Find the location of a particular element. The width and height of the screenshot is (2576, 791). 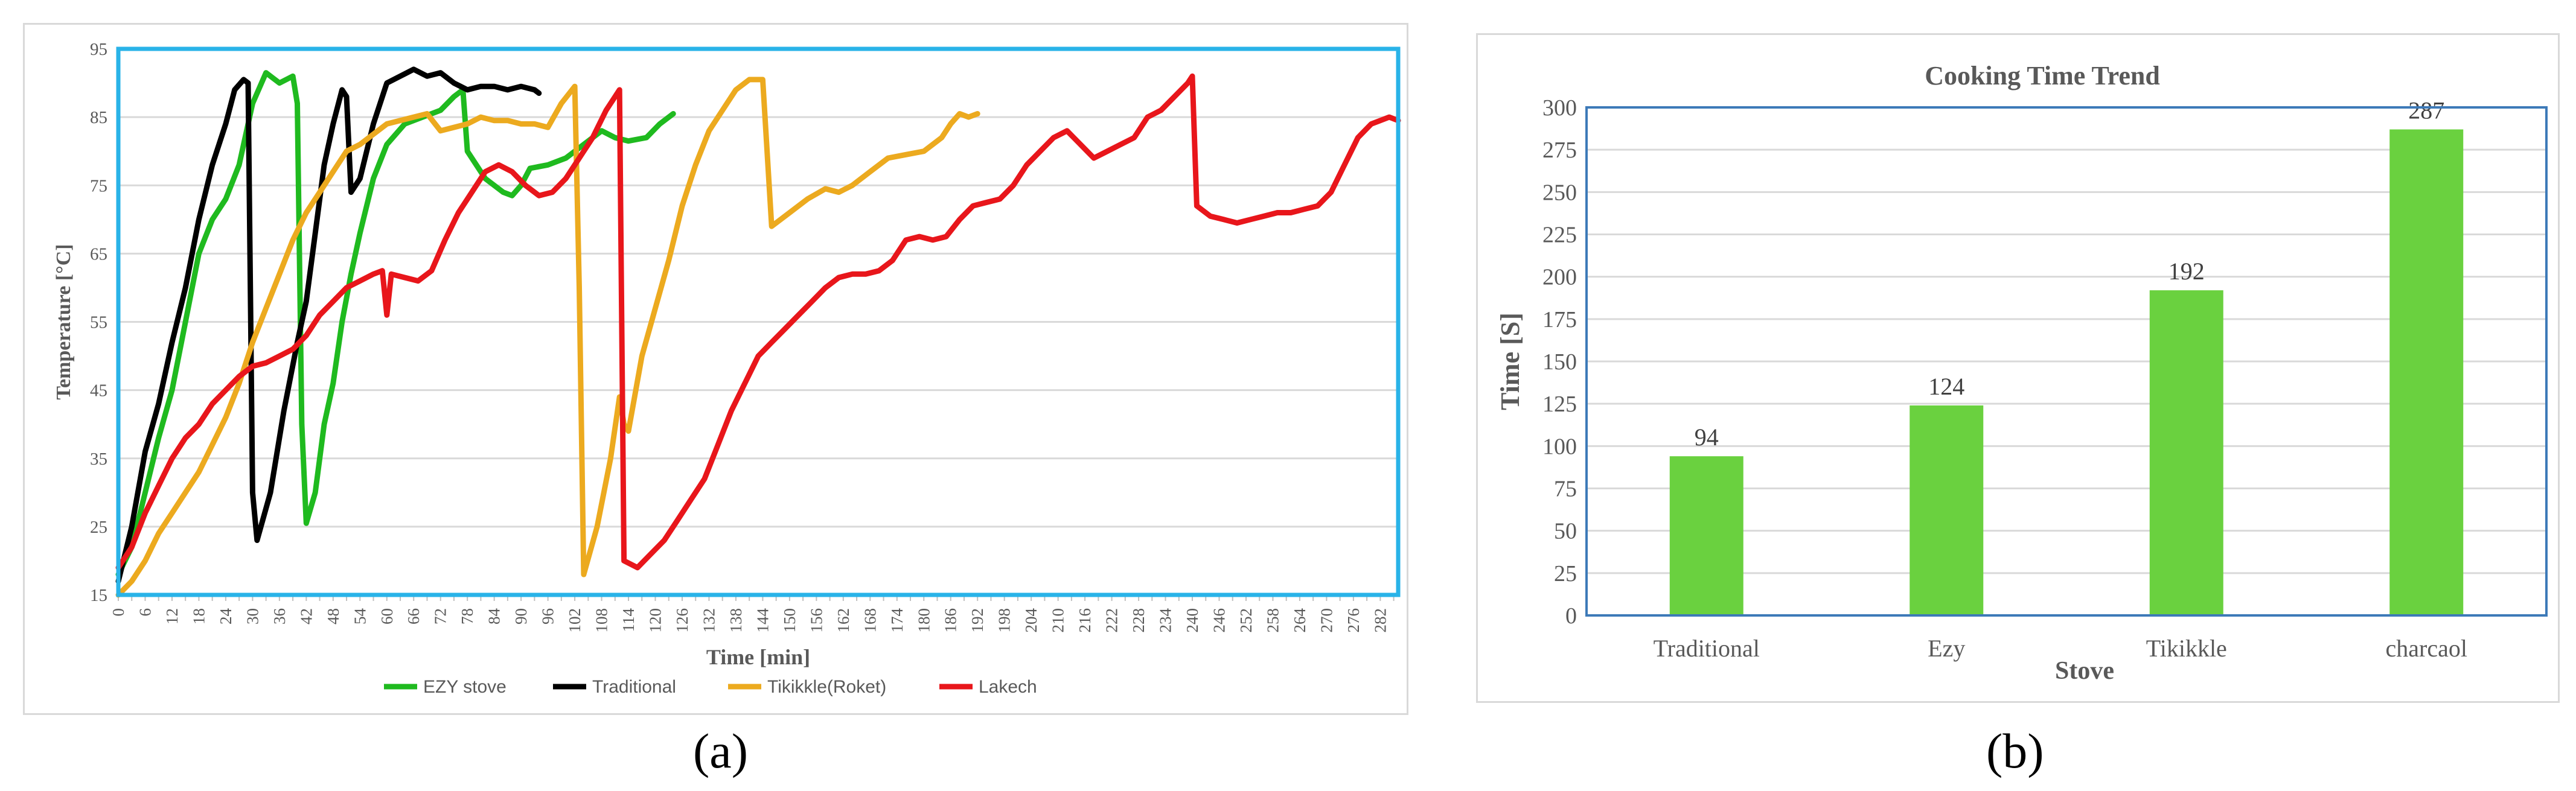

caption-a-text: (a) is located at coordinates (721, 750).